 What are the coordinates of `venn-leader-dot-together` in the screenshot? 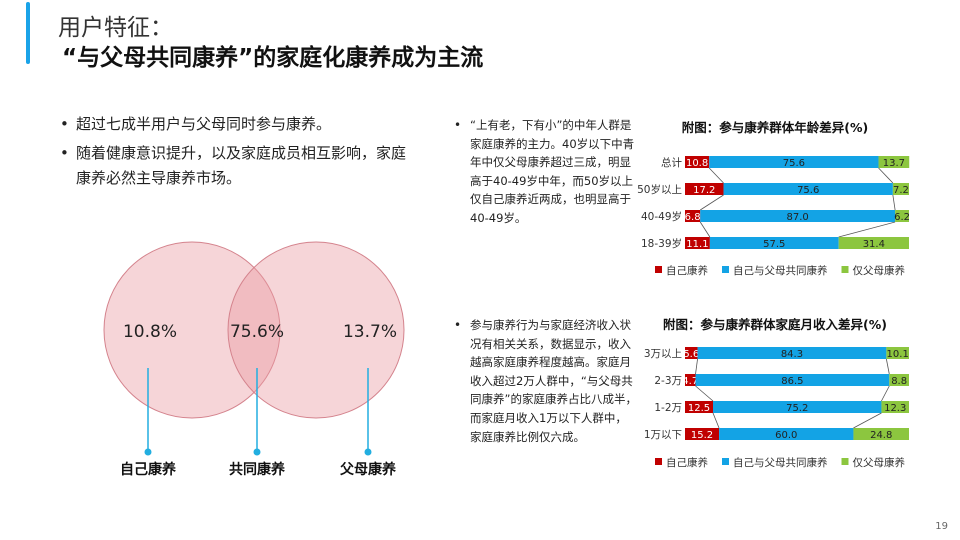 It's located at (257, 452).